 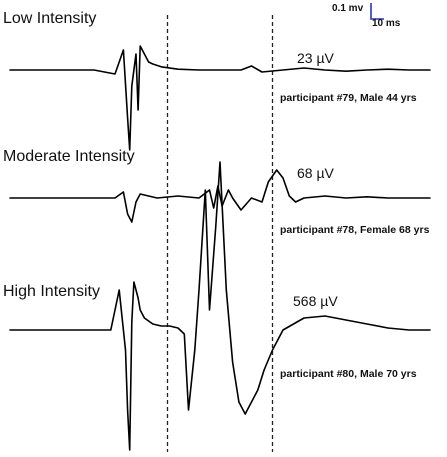 I want to click on amplitude-label-high: 568 µV, so click(x=315, y=301).